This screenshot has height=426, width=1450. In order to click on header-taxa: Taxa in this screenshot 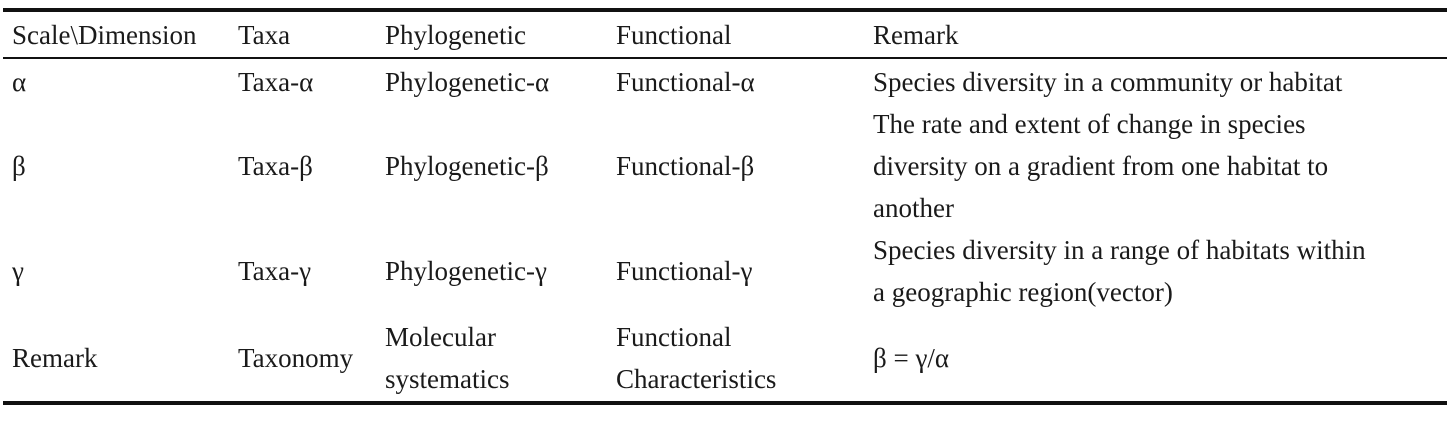, I will do `click(264, 35)`.